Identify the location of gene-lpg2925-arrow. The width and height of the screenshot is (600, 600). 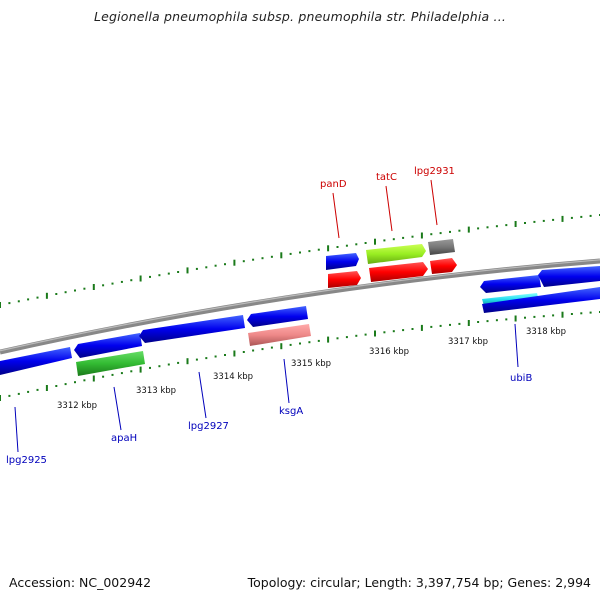
(36, 361).